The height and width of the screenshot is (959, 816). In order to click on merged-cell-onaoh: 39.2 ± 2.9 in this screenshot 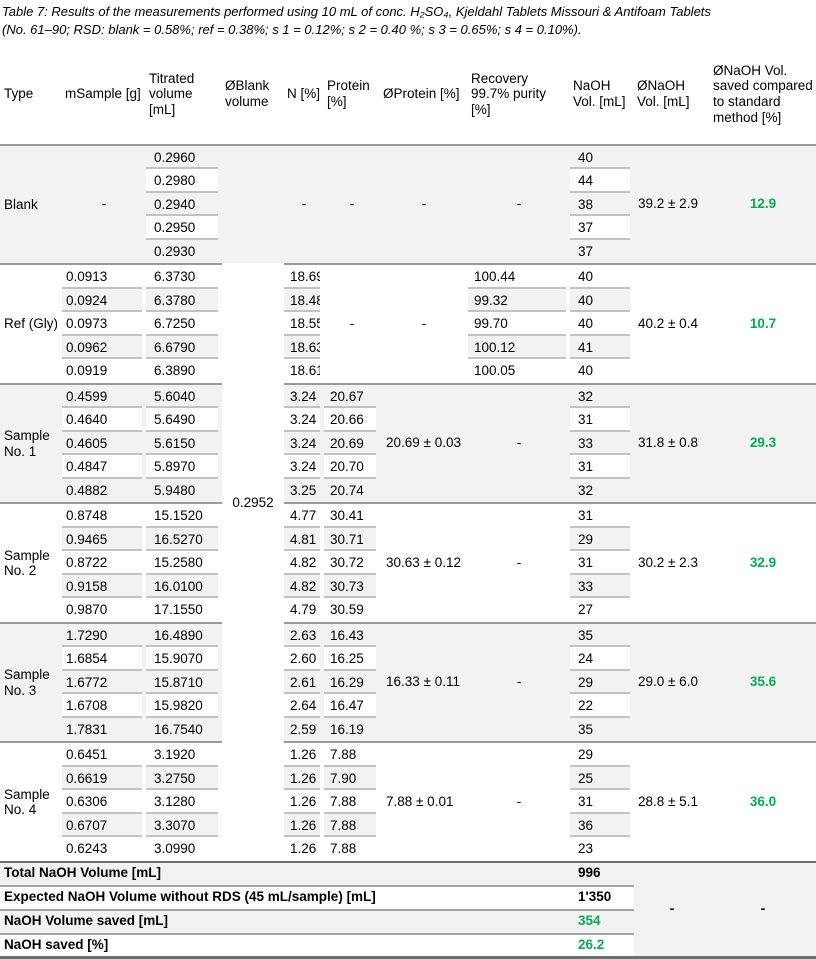, I will do `click(672, 204)`.